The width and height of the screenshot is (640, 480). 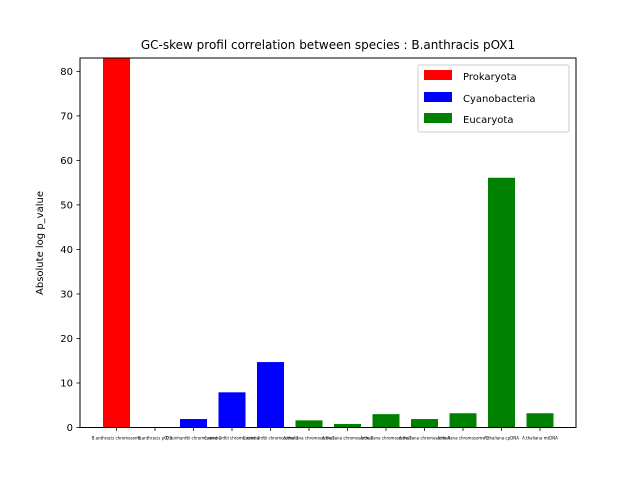 What do you see at coordinates (66, 339) in the screenshot?
I see `y-tick-label: 20` at bounding box center [66, 339].